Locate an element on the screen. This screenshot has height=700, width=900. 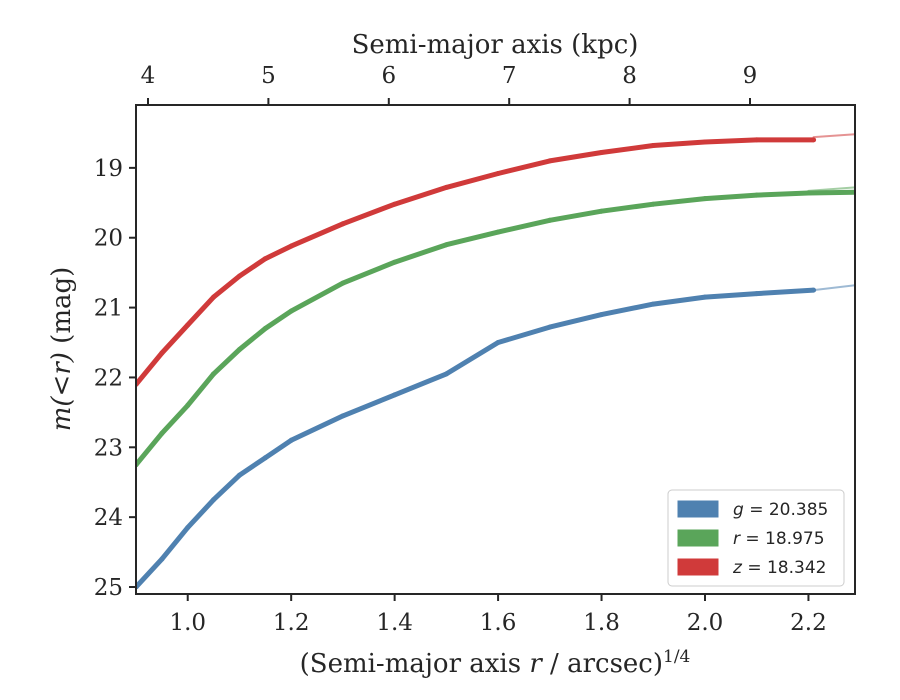
x-axis-label: (Semi-major axis r / arcsec)1/4 is located at coordinates (495, 663).